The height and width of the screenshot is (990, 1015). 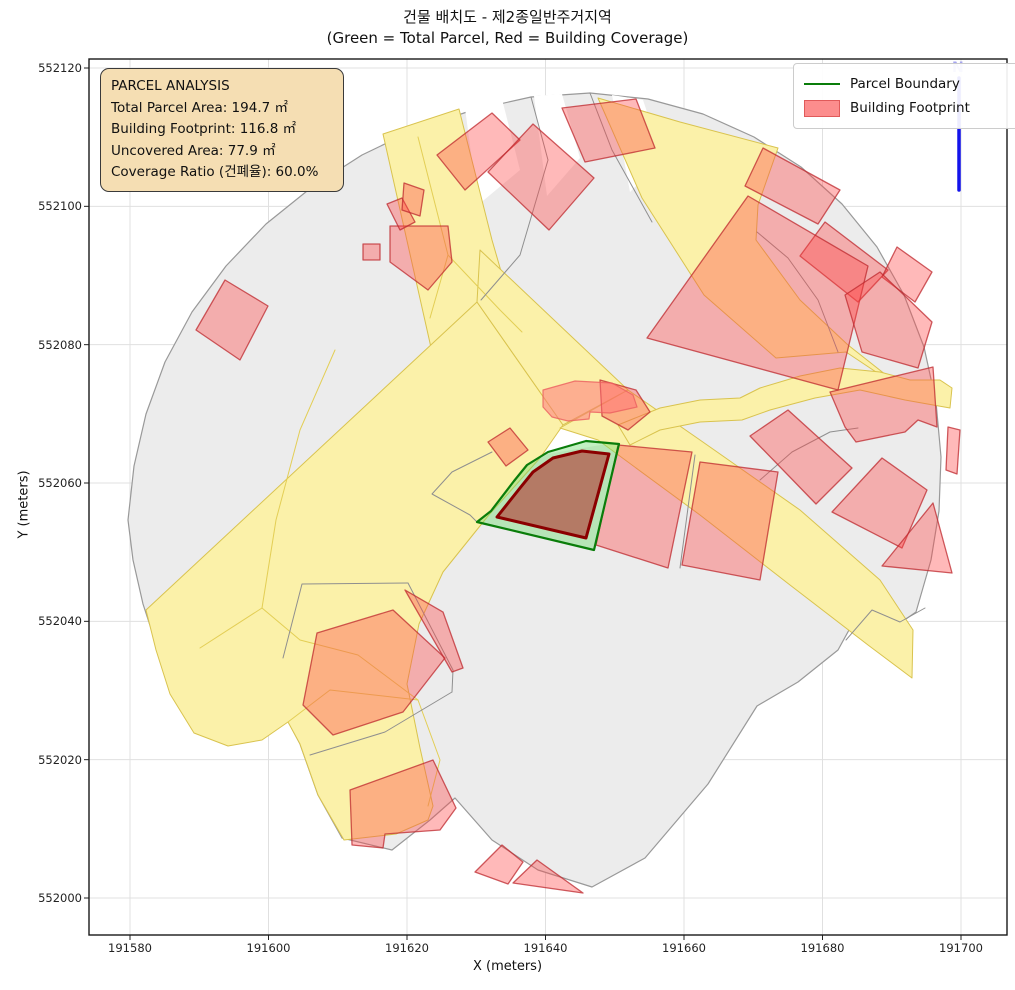 I want to click on infobox-line: Building Footprint: 116.8 ㎡, so click(x=204, y=129).